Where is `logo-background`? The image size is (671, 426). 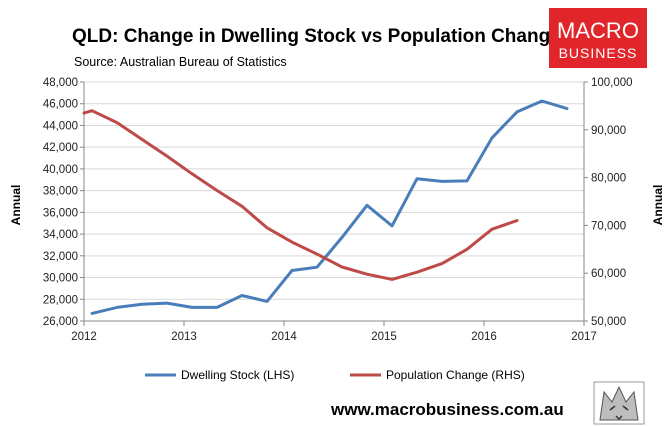 logo-background is located at coordinates (598, 38).